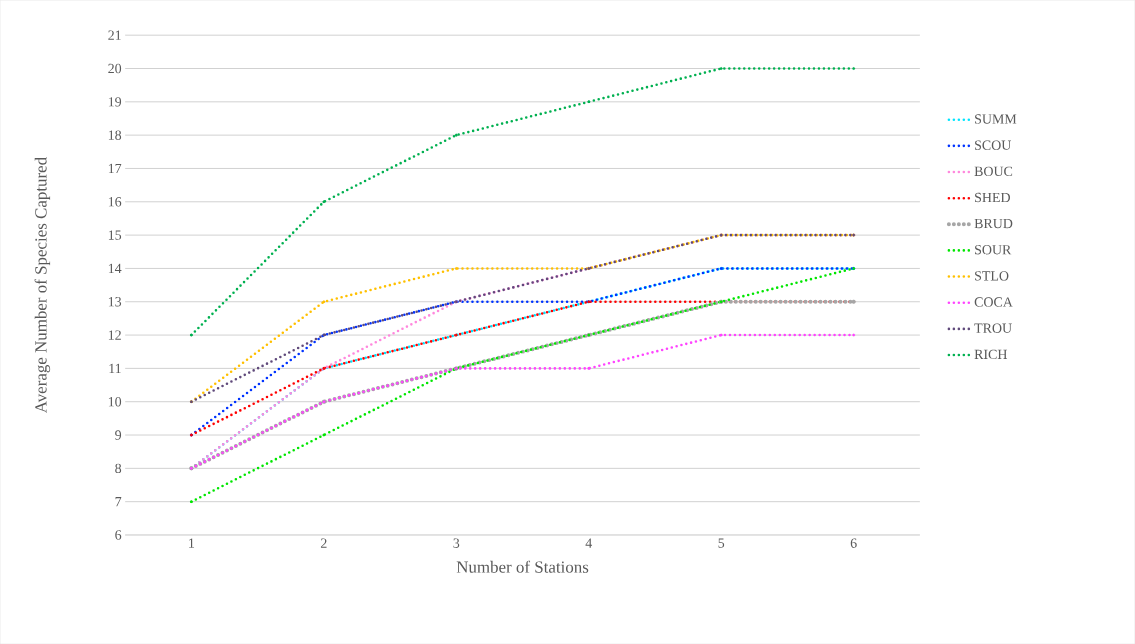  What do you see at coordinates (115, 135) in the screenshot?
I see `y-tick-label: 18` at bounding box center [115, 135].